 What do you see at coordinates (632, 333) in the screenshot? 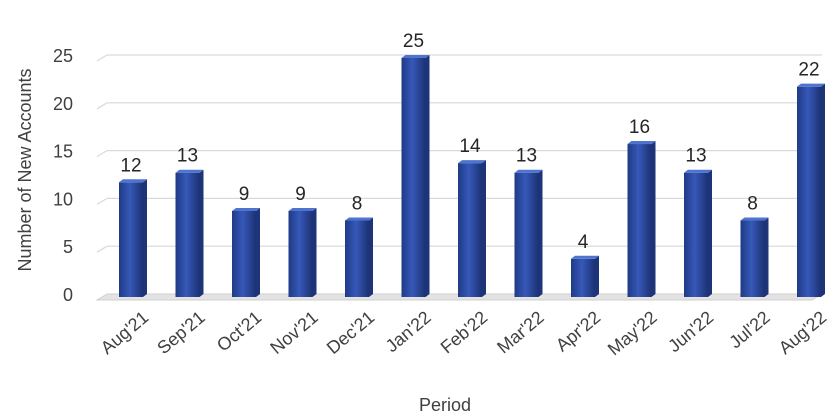
I see `x-tick-label: May'22` at bounding box center [632, 333].